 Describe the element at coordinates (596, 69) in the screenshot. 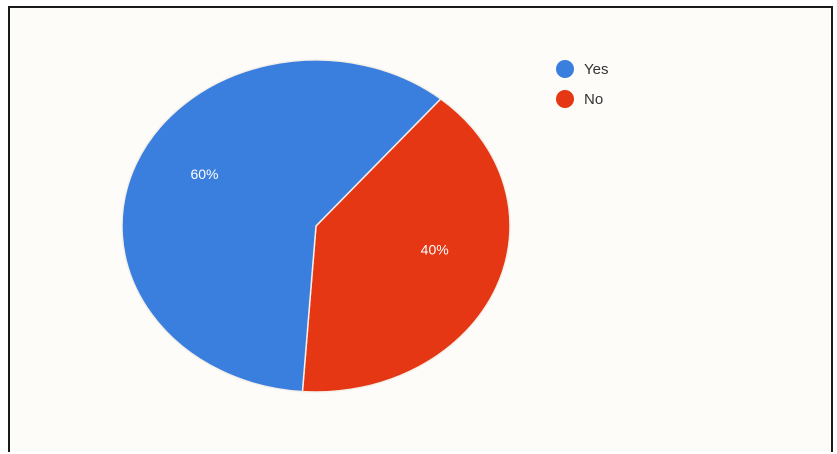

I see `legend-label-yes: Yes` at that location.